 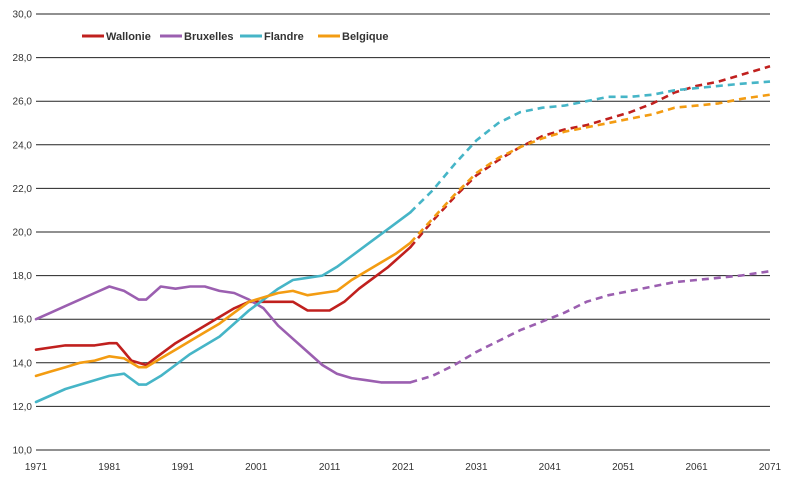 I want to click on x-tick-label: 2061, so click(x=696, y=467).